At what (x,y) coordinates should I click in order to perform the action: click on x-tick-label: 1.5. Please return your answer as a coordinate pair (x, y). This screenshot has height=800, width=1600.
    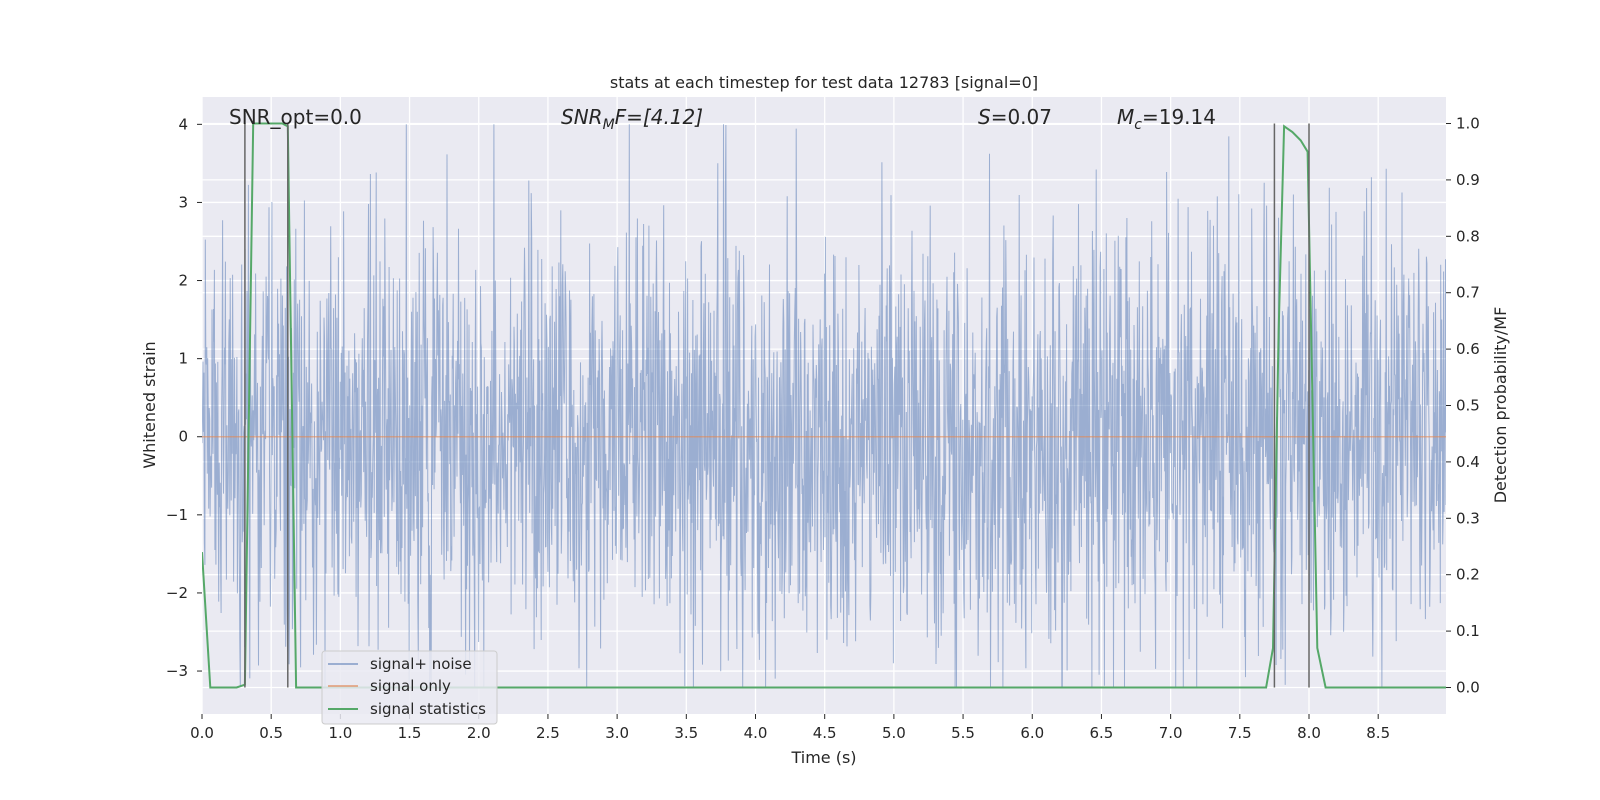
    Looking at the image, I should click on (410, 733).